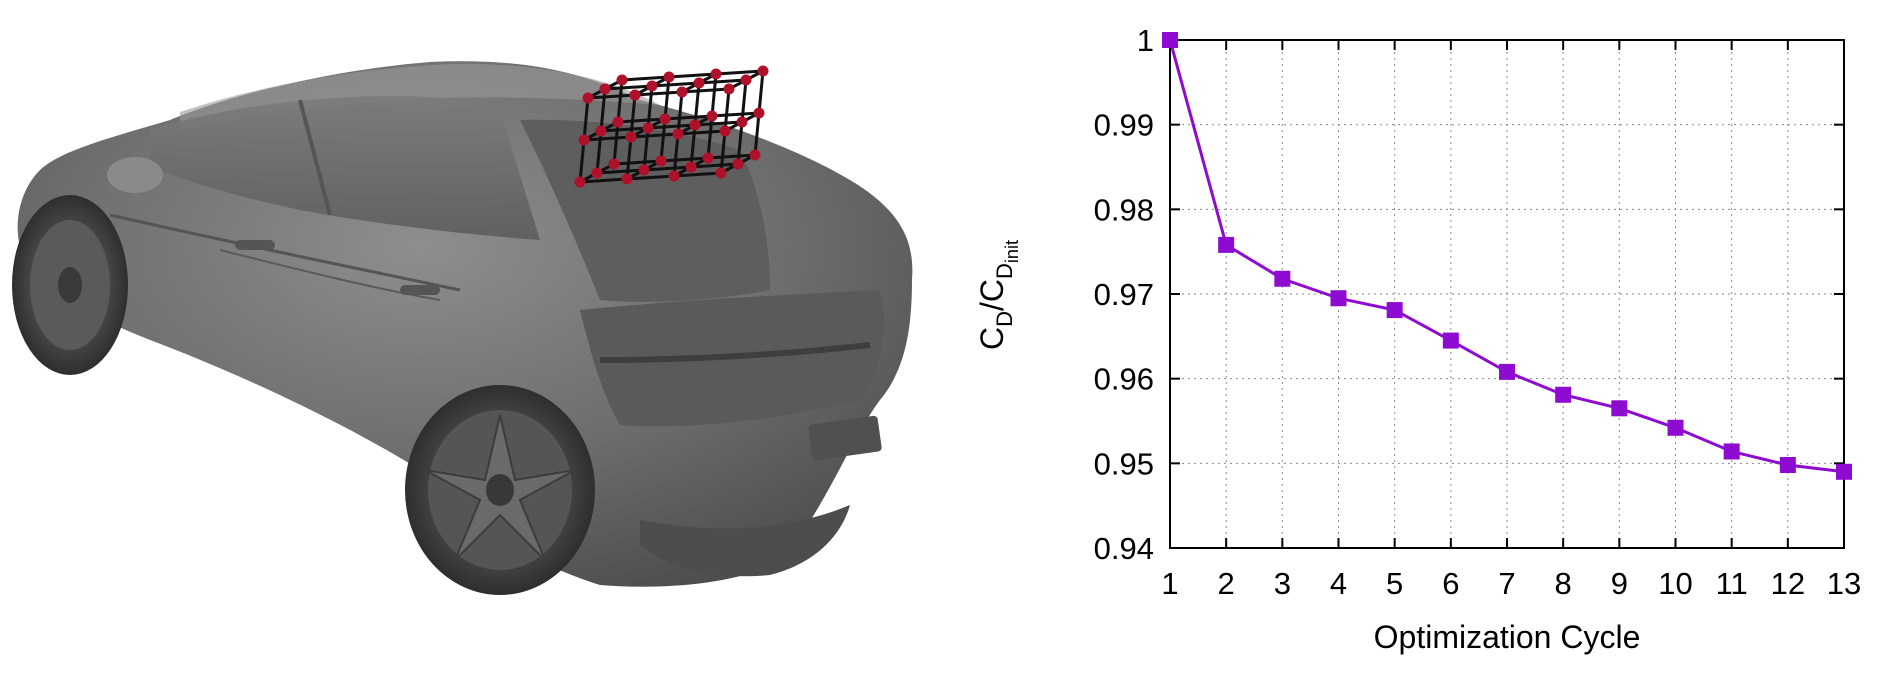 This screenshot has height=674, width=1878. What do you see at coordinates (1282, 583) in the screenshot?
I see `x-tick-label: 3` at bounding box center [1282, 583].